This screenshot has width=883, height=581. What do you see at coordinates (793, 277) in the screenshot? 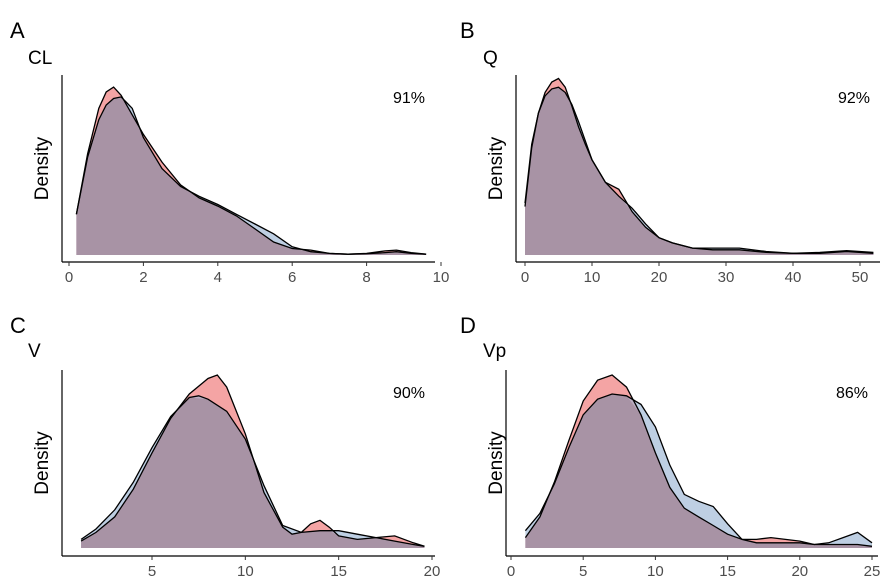
I see `x-tick-label: 40` at bounding box center [793, 277].